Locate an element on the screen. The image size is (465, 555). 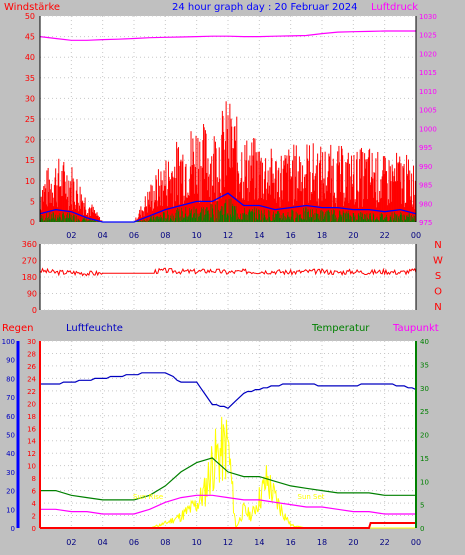
sunrise-label: Sun Rise is located at coordinates (148, 497).